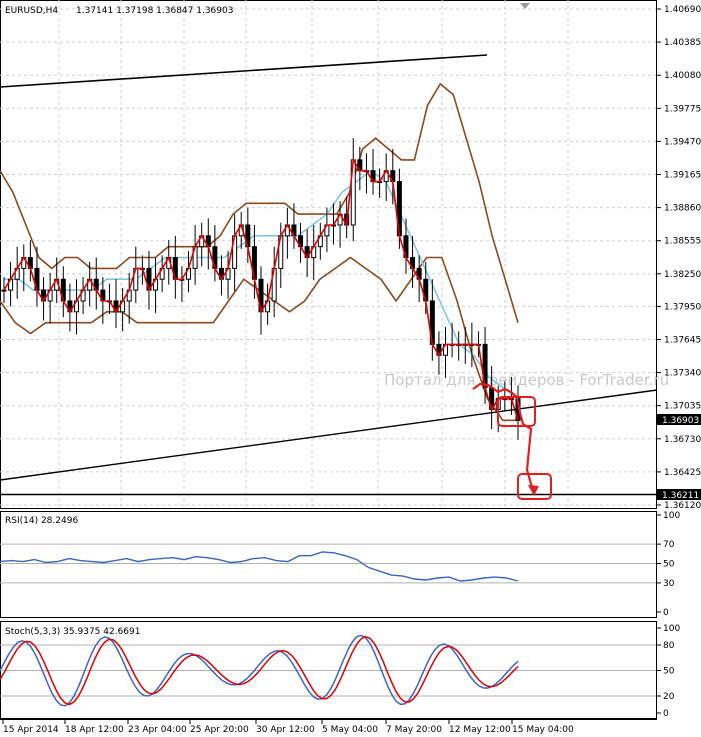  I want to click on stoch-tick-label: 0, so click(666, 714).